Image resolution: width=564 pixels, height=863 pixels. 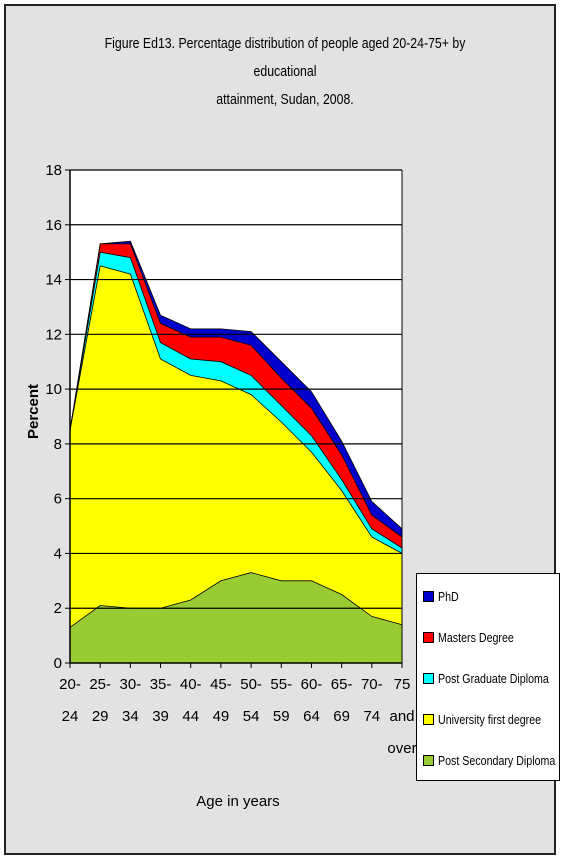 What do you see at coordinates (53, 170) in the screenshot?
I see `y-tick-label: 18` at bounding box center [53, 170].